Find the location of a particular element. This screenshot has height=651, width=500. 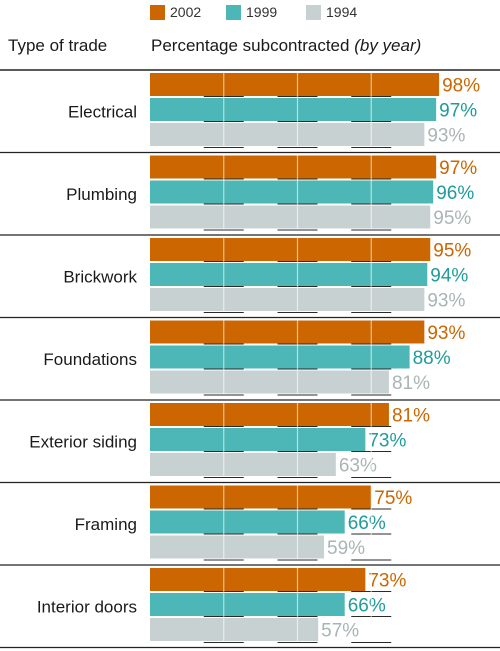

value-label-2002: 95% is located at coordinates (452, 251).